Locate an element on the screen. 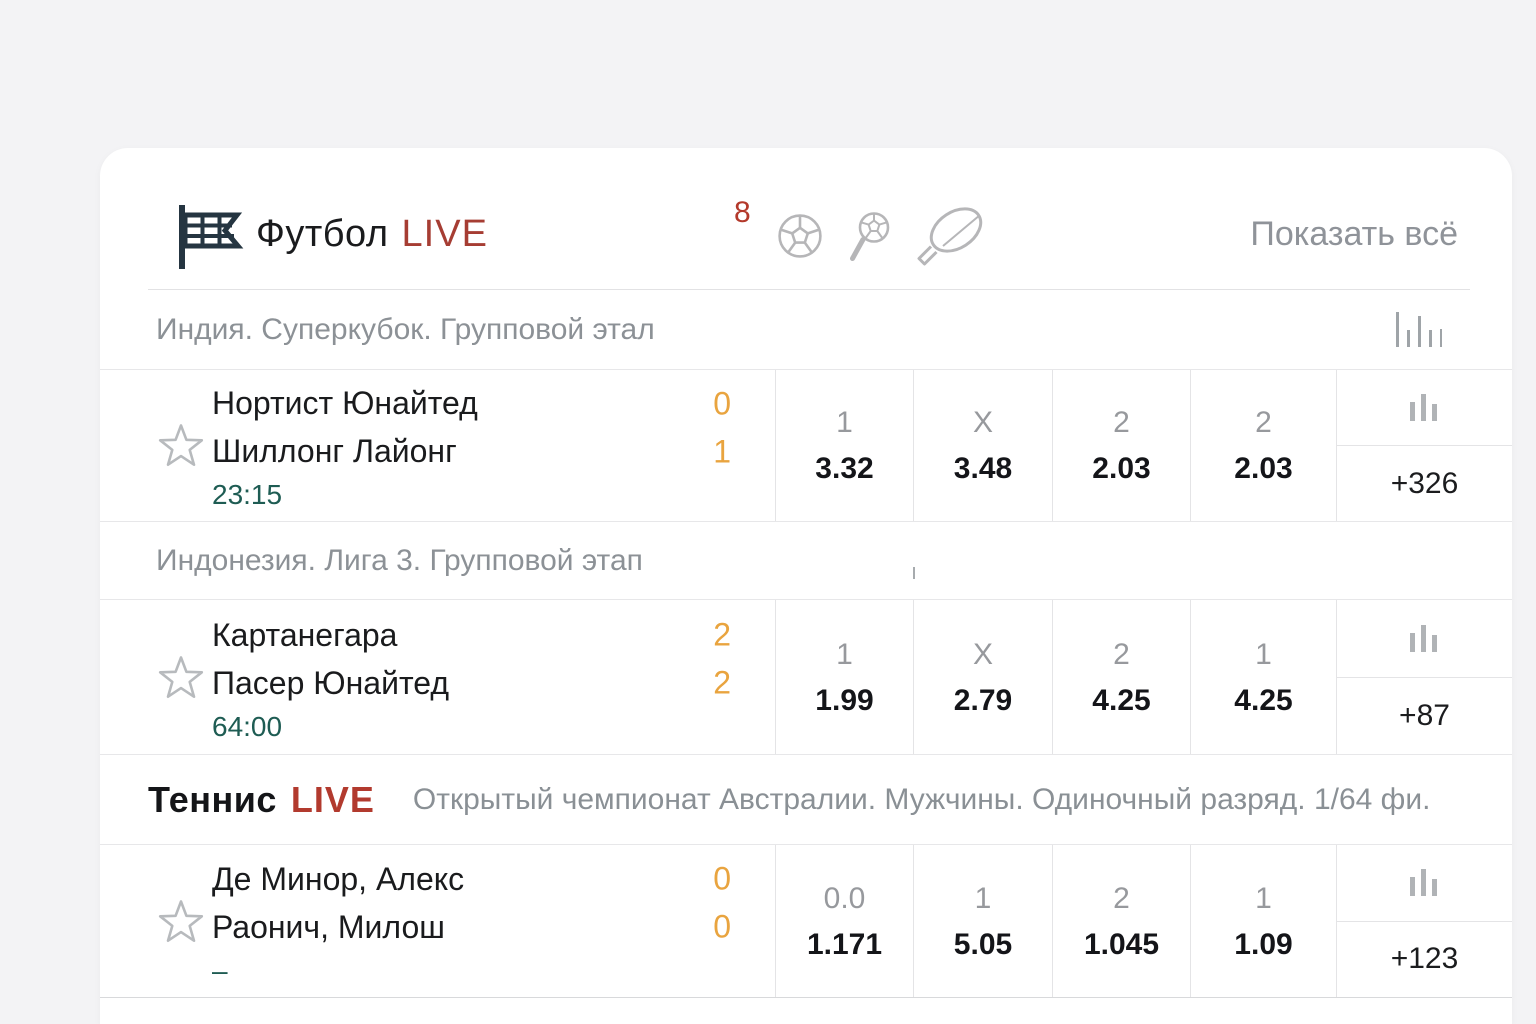  odds-cell-handicap: 0.0 1.171 is located at coordinates (844, 921).